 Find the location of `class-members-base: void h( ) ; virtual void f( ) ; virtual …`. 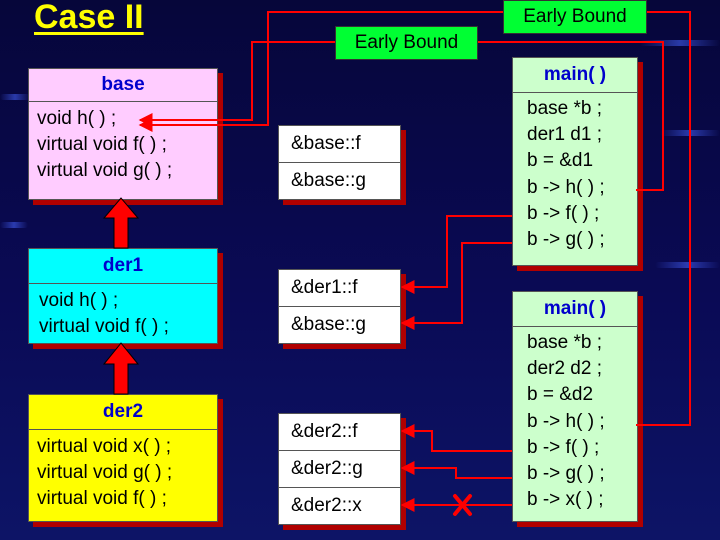

class-members-base: void h( ) ; virtual void f( ) ; virtual … is located at coordinates (123, 145).